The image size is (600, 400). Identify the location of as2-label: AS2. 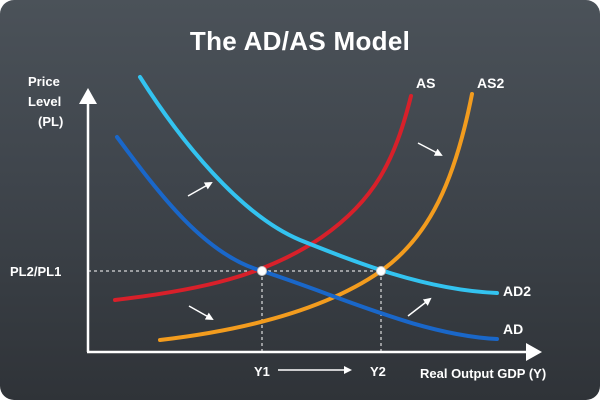
(490, 83).